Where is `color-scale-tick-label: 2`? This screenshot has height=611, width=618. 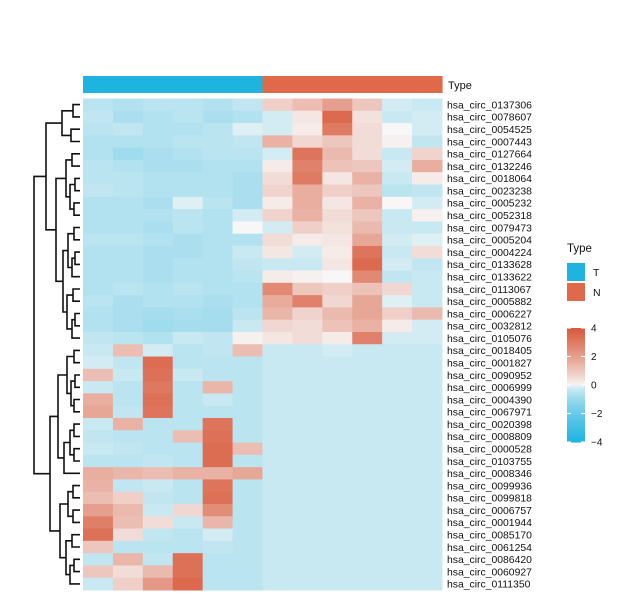
color-scale-tick-label: 2 is located at coordinates (594, 357).